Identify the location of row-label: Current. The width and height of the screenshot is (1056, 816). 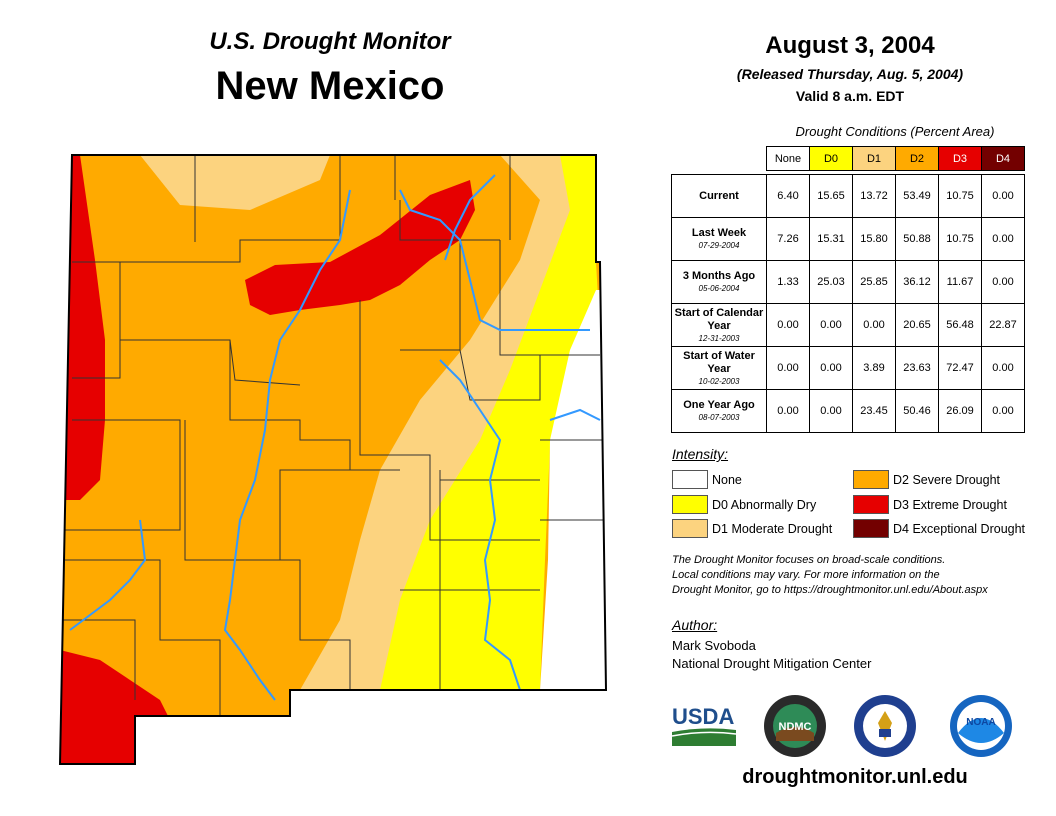
(719, 196).